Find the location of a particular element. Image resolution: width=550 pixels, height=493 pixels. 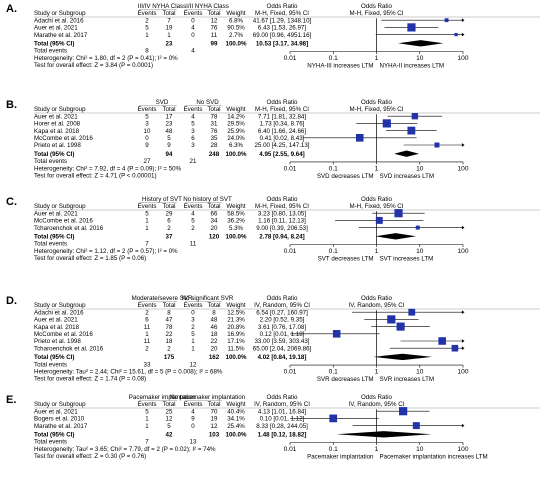

study-events2: 5 is located at coordinates (193, 124).